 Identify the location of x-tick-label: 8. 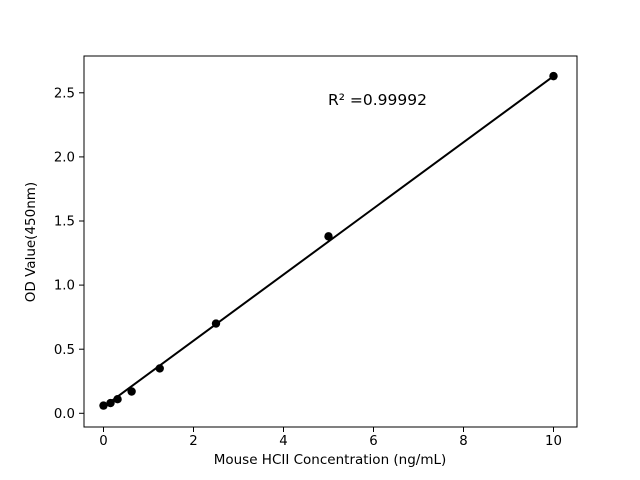
(463, 441).